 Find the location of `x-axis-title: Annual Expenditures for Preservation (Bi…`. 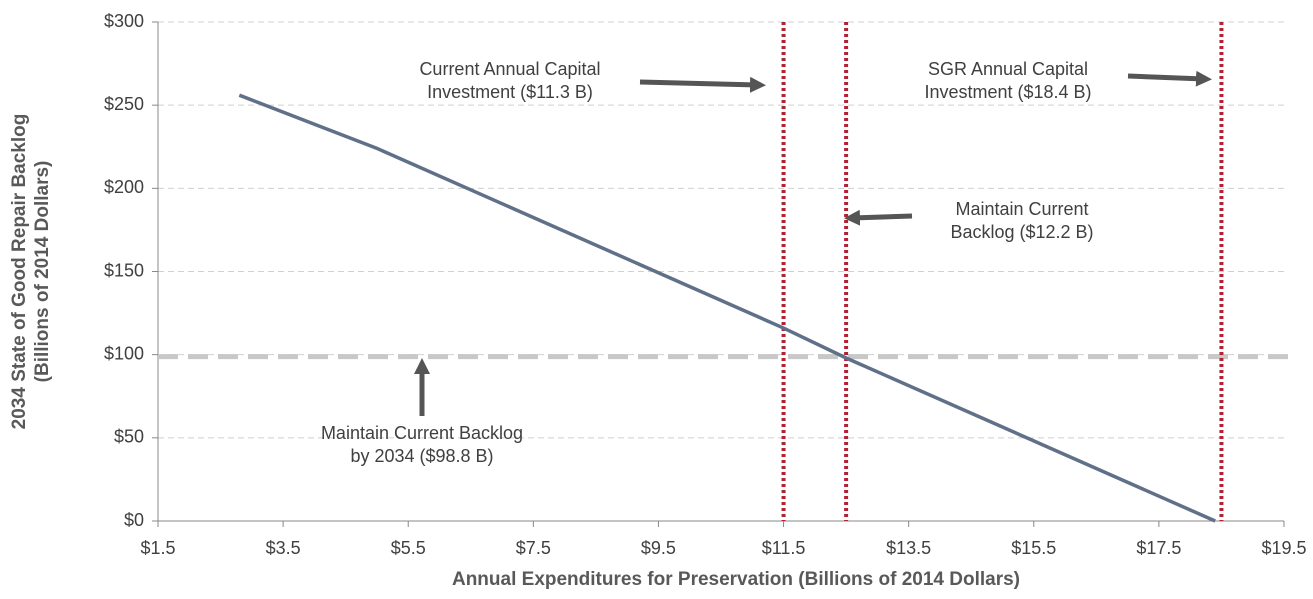

x-axis-title: Annual Expenditures for Preservation (Bi… is located at coordinates (736, 579).